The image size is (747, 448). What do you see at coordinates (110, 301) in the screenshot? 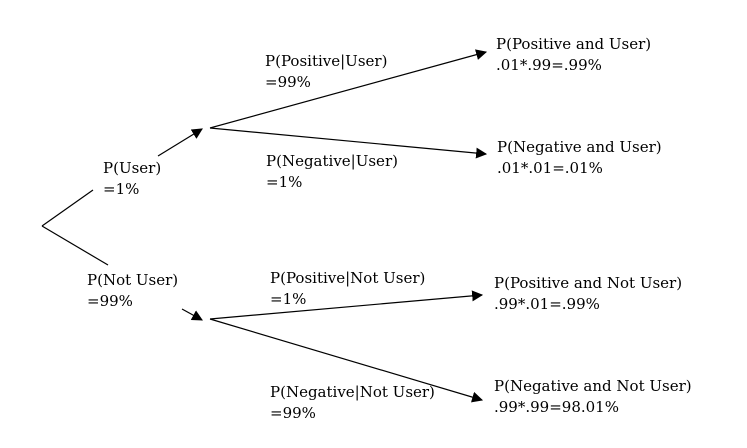
I see `not-user-probability-value: =99%` at bounding box center [110, 301].